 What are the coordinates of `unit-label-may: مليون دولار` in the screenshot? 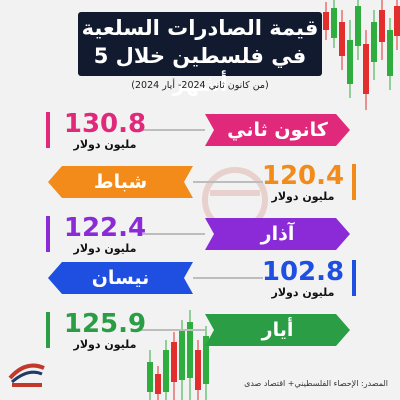 It's located at (105, 344).